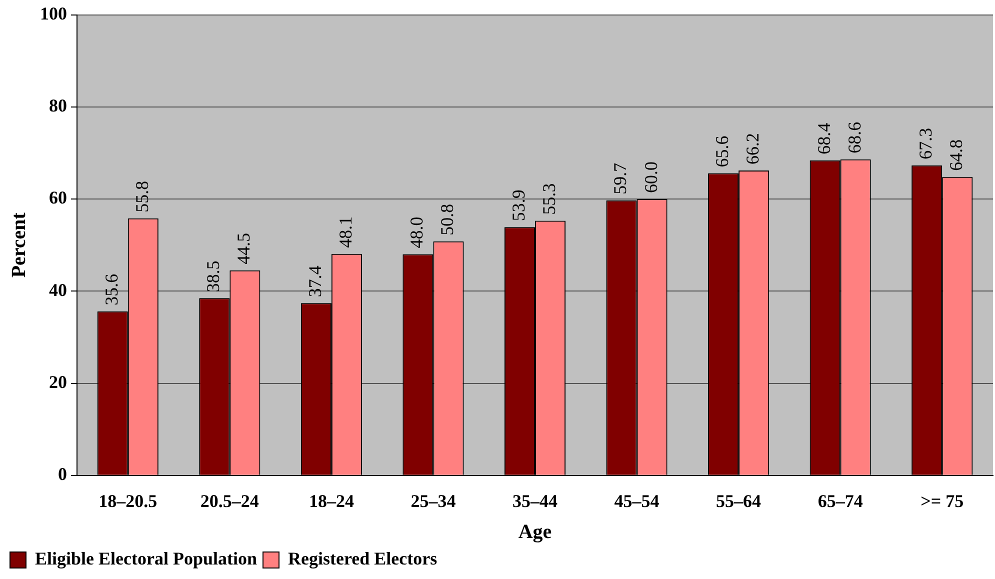  What do you see at coordinates (331, 500) in the screenshot?
I see `x-tick-label: 18–24` at bounding box center [331, 500].